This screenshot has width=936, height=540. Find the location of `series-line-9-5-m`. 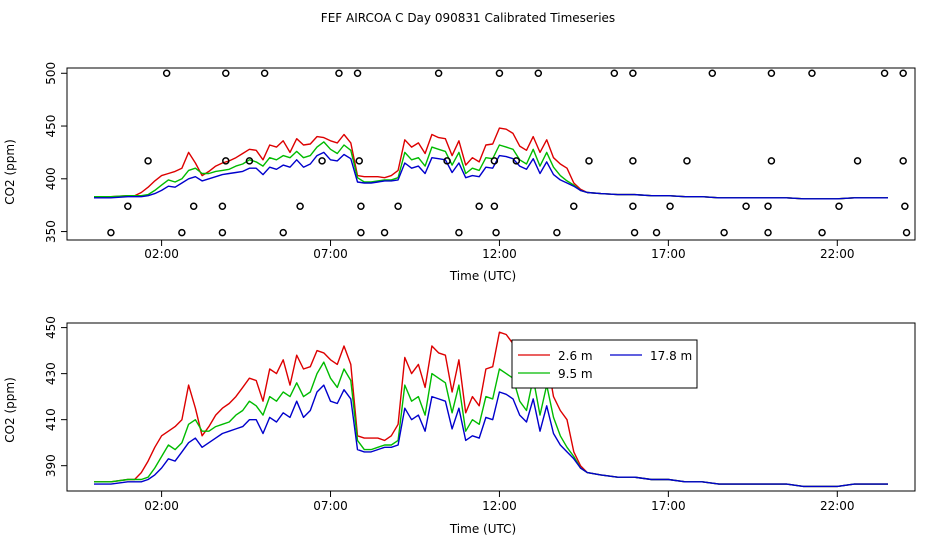

series-line-9-5-m is located at coordinates (491, 170).